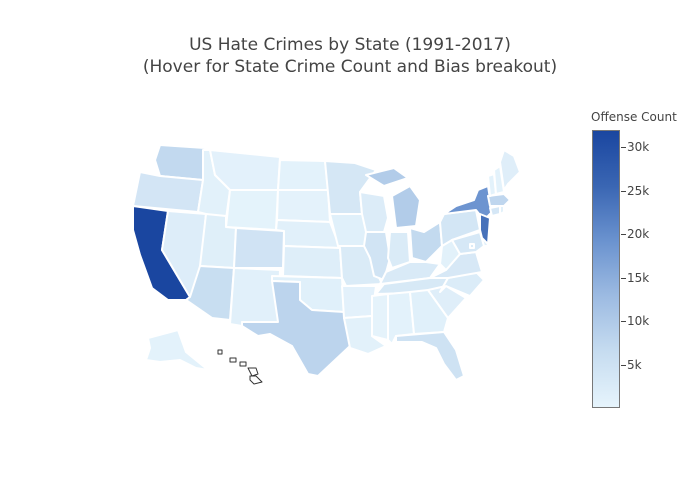 The height and width of the screenshot is (500, 700). I want to click on state-RI: RI: 900, so click(502, 210).